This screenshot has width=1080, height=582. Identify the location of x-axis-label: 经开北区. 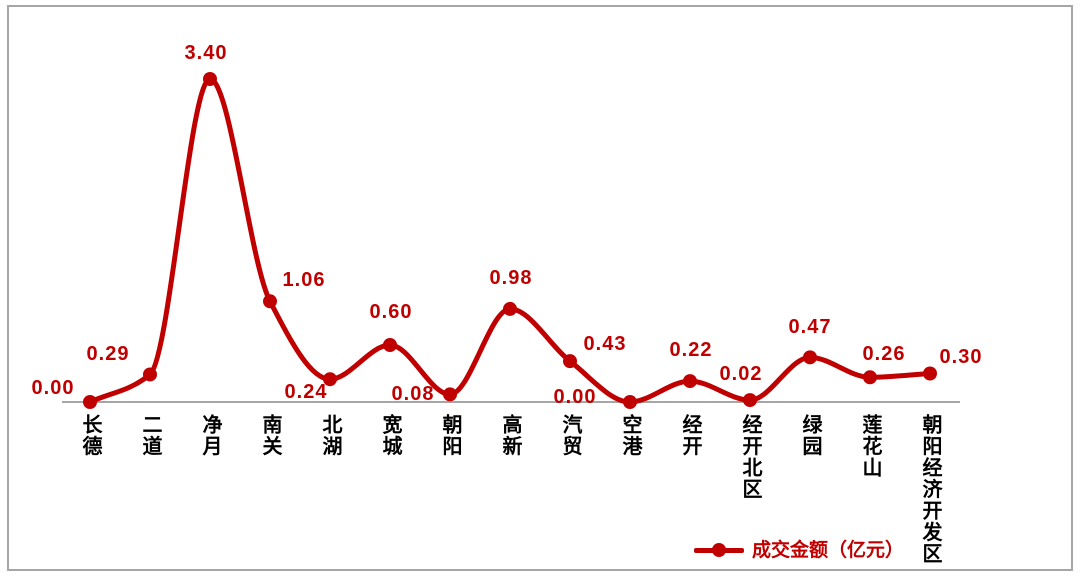
(750, 457).